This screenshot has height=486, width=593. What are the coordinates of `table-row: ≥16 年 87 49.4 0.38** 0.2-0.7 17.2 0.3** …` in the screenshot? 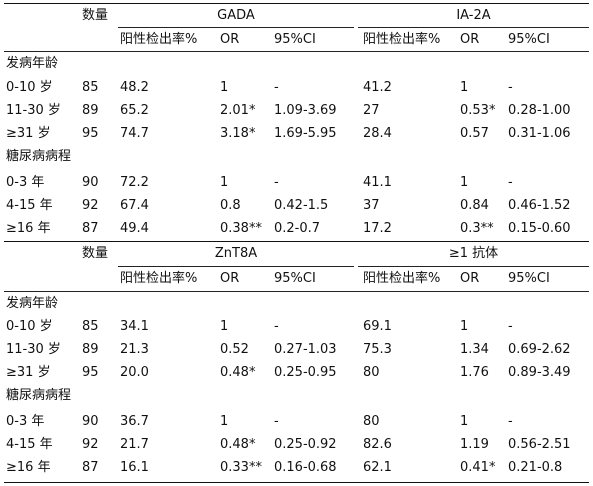 It's located at (296, 229).